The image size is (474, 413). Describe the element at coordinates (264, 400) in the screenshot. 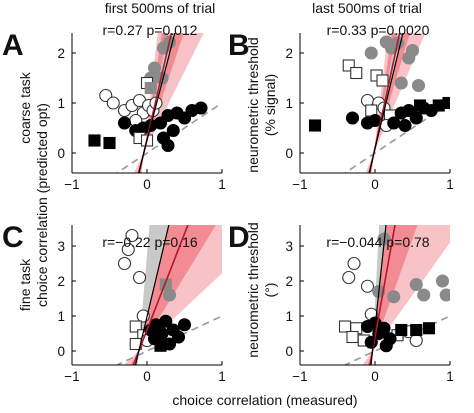

I see `x-axis-label: choice correlation (measured)` at that location.